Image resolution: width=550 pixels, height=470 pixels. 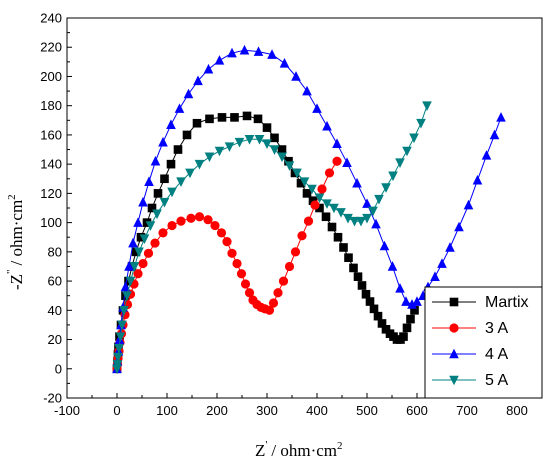 I want to click on y-axis-title-main: -Z, so click(x=16, y=282).